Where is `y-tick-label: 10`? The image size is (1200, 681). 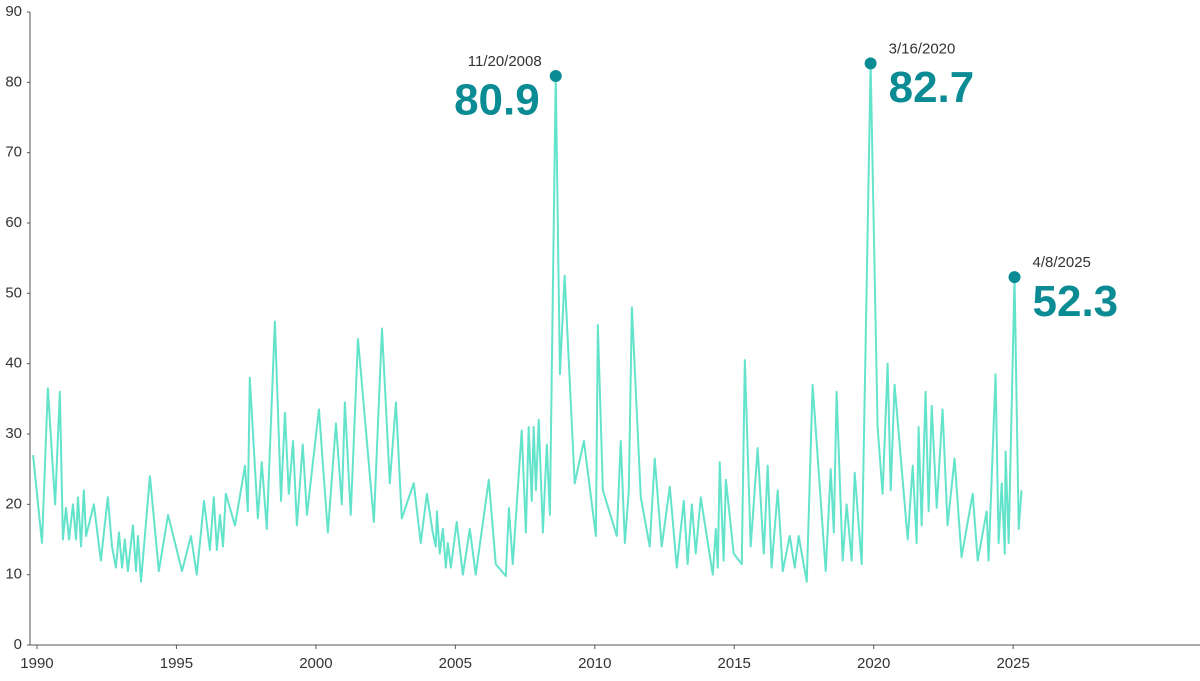 y-tick-label: 10 is located at coordinates (13, 574).